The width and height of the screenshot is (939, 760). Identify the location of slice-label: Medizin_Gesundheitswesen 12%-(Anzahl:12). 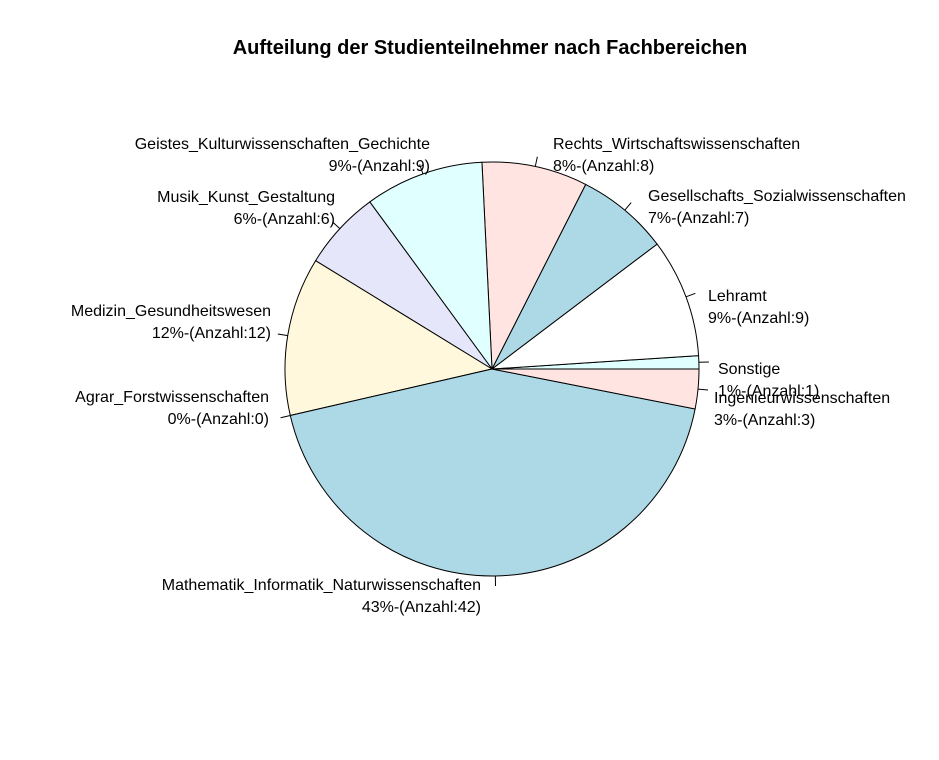
(171, 322).